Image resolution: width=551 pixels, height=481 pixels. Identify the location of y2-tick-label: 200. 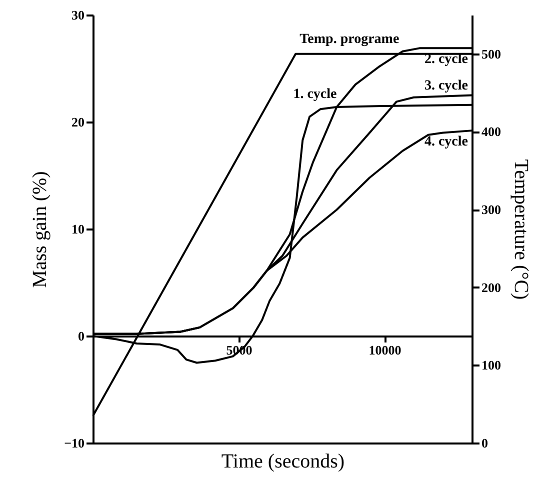
(491, 287).